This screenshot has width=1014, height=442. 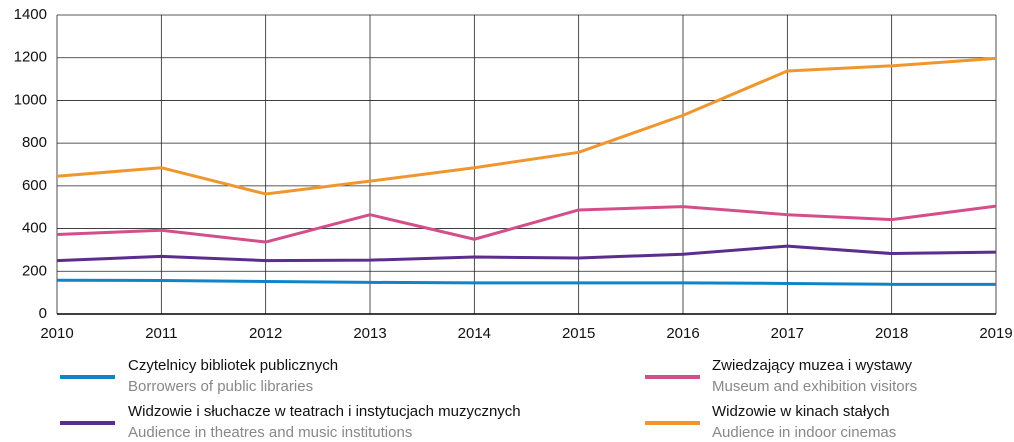 What do you see at coordinates (34, 228) in the screenshot?
I see `y-tick-label: 400` at bounding box center [34, 228].